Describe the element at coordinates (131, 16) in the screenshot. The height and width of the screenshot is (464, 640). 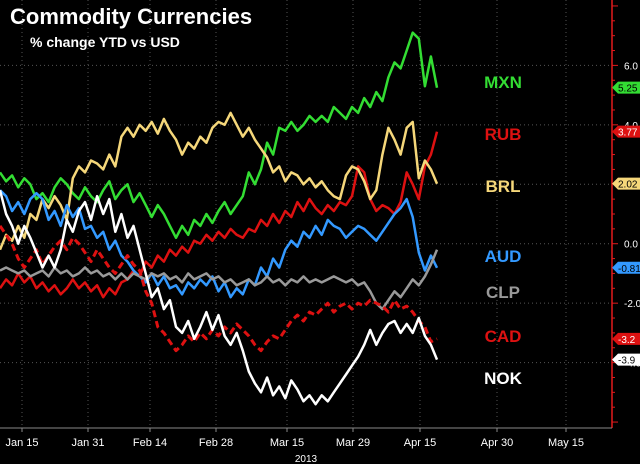
I see `chart-title: Commodity Currencies` at that location.